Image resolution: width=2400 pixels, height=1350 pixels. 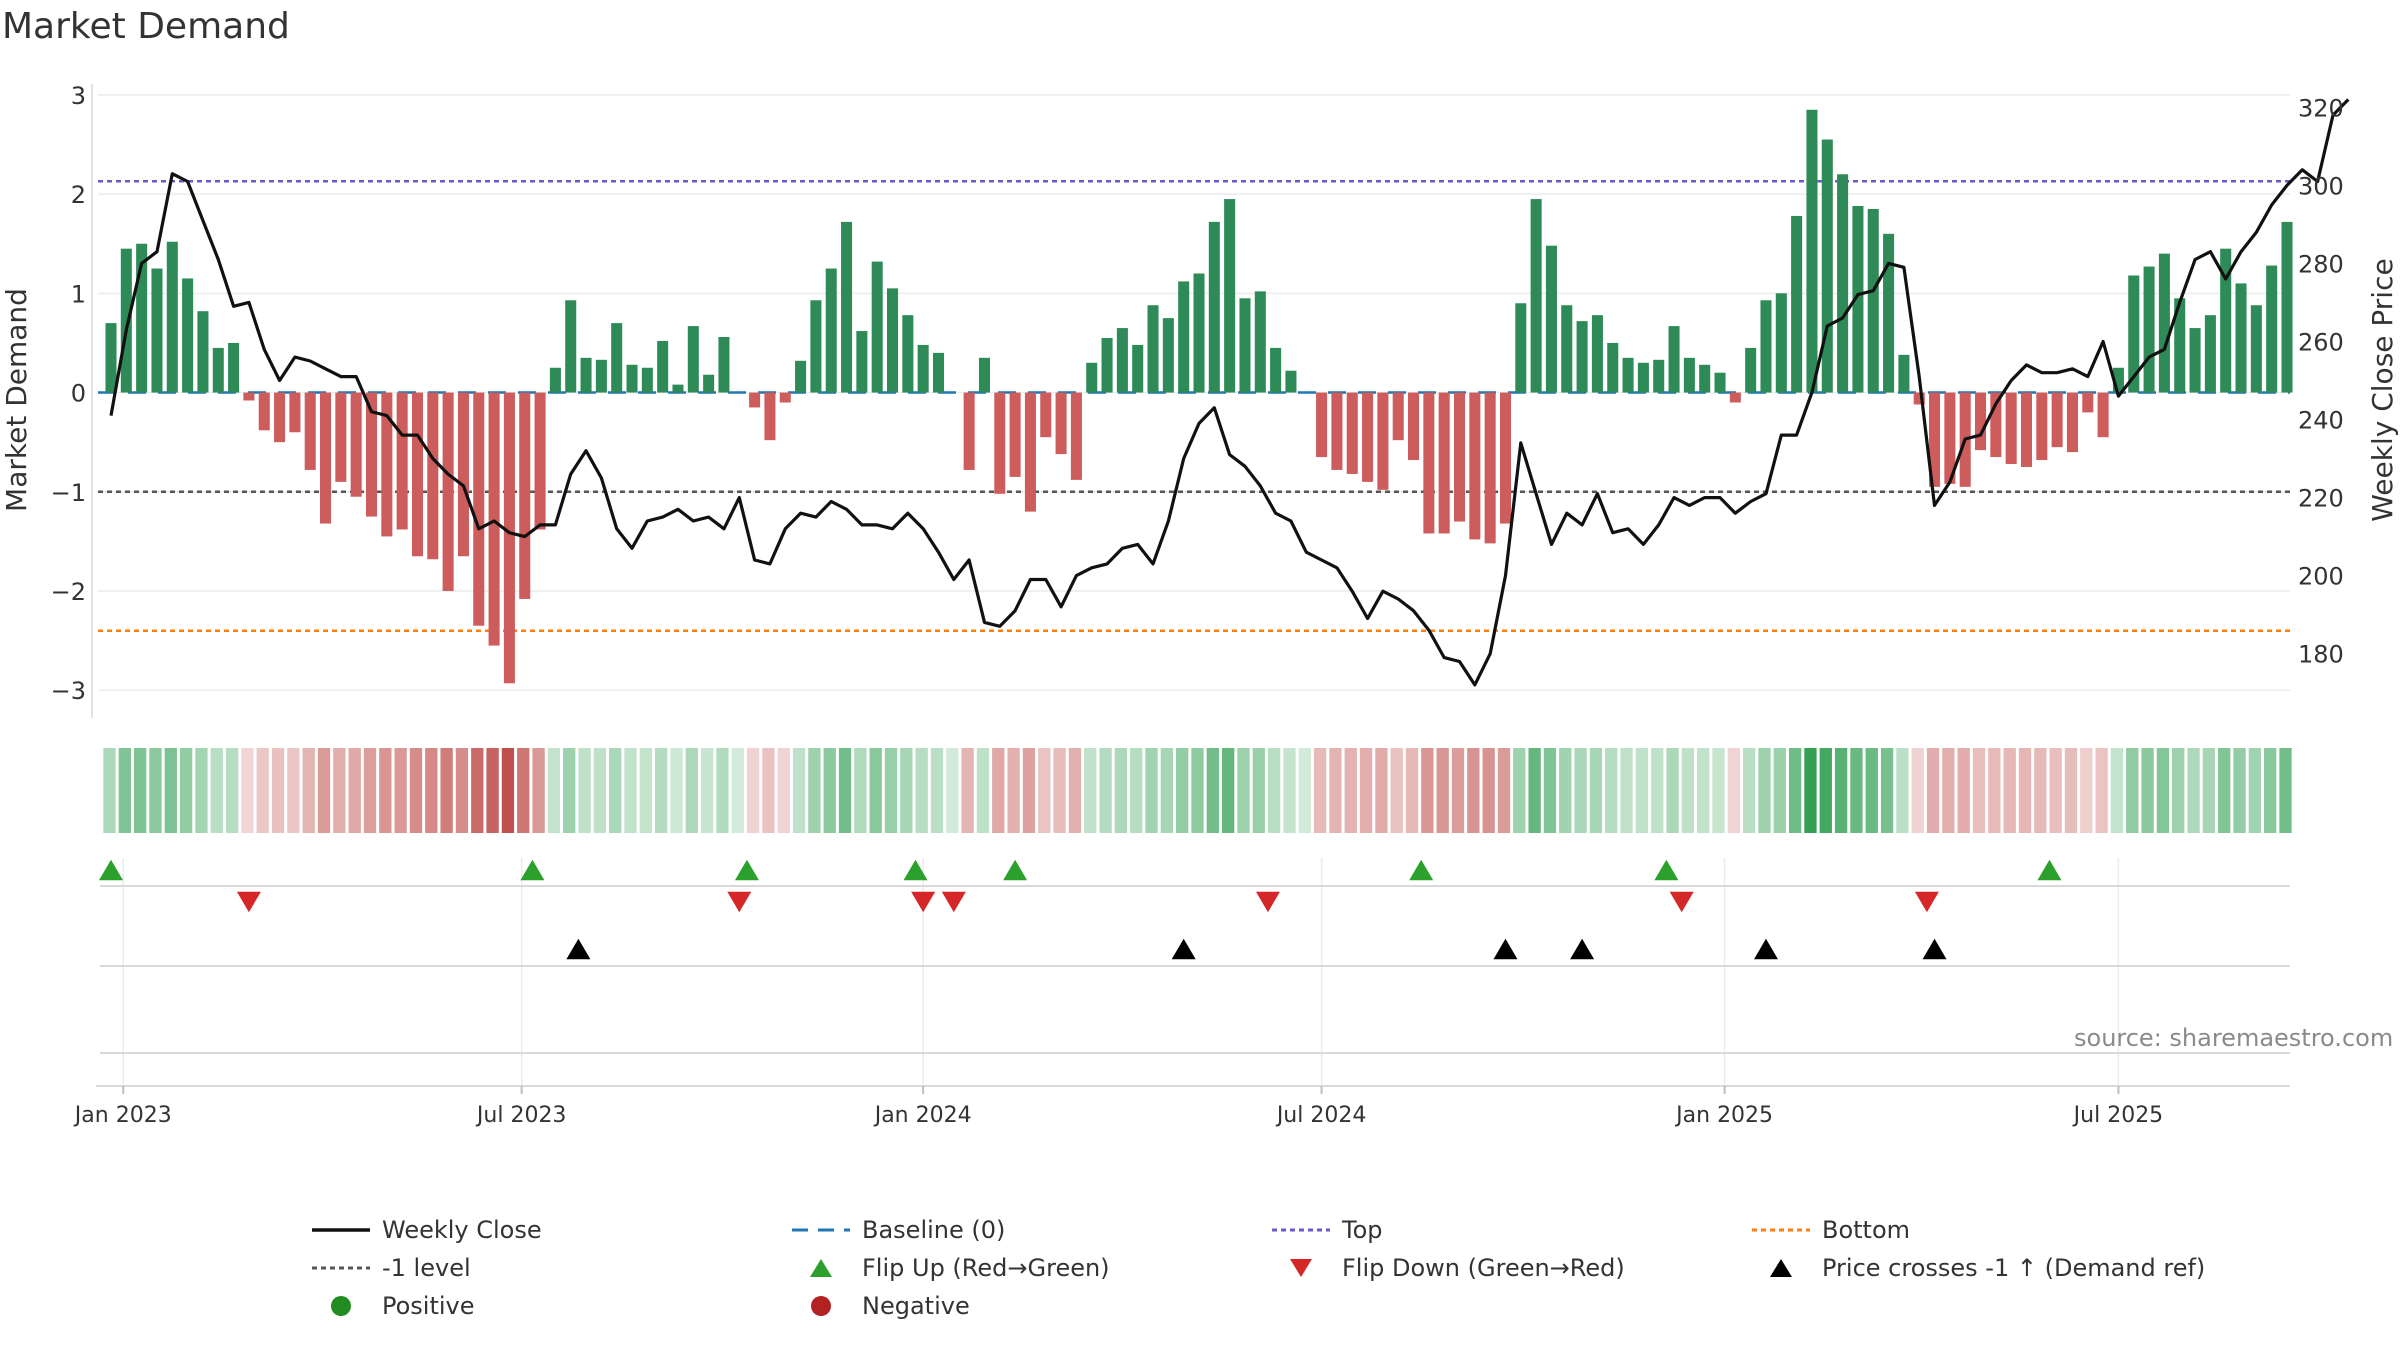 I want to click on right-tick-label: 320, so click(x=2321, y=108).